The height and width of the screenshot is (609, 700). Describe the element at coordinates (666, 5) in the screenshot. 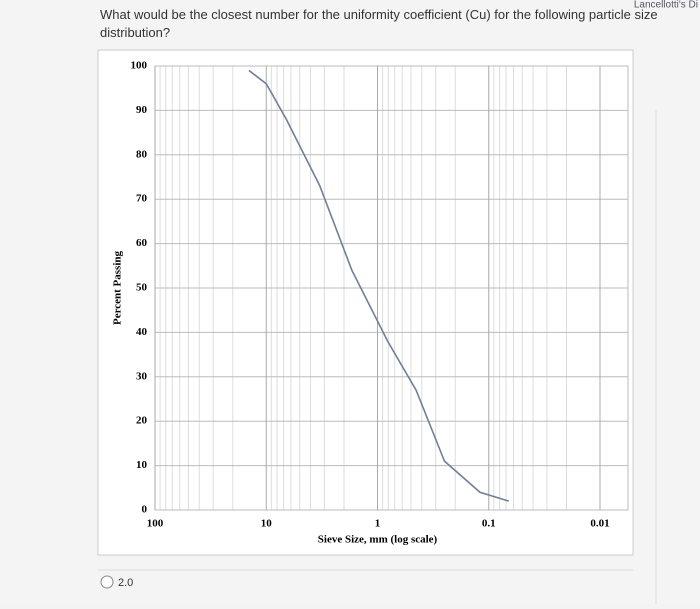

I see `corner-text: Lancellotti's Di` at that location.